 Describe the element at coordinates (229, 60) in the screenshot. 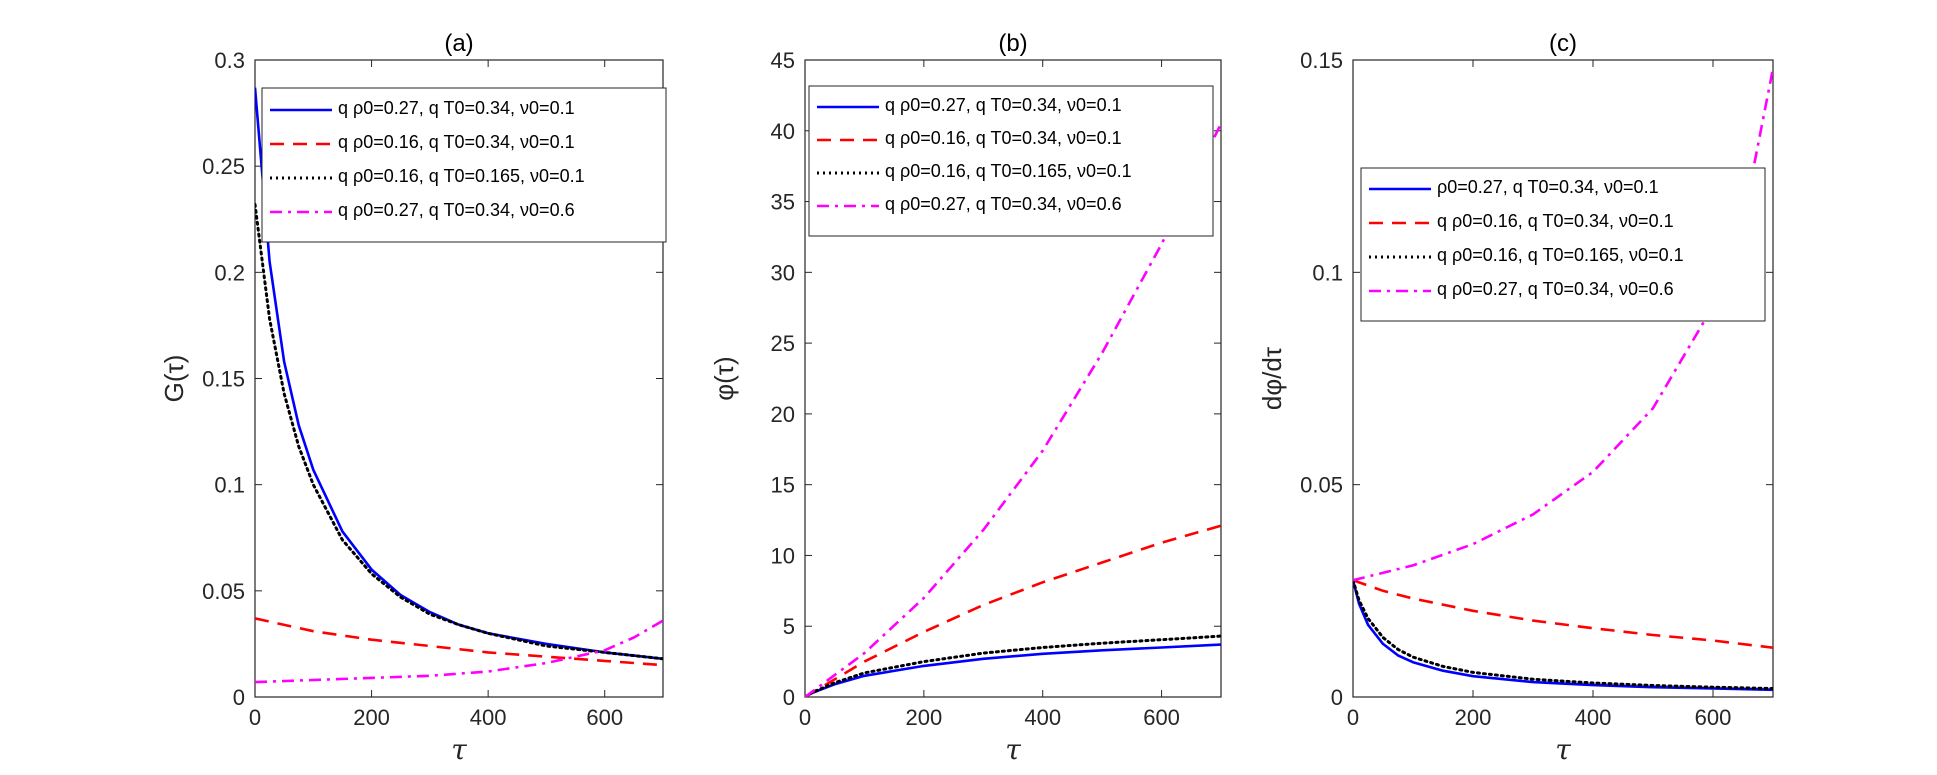

I see `y-tick-label: 0.3` at that location.